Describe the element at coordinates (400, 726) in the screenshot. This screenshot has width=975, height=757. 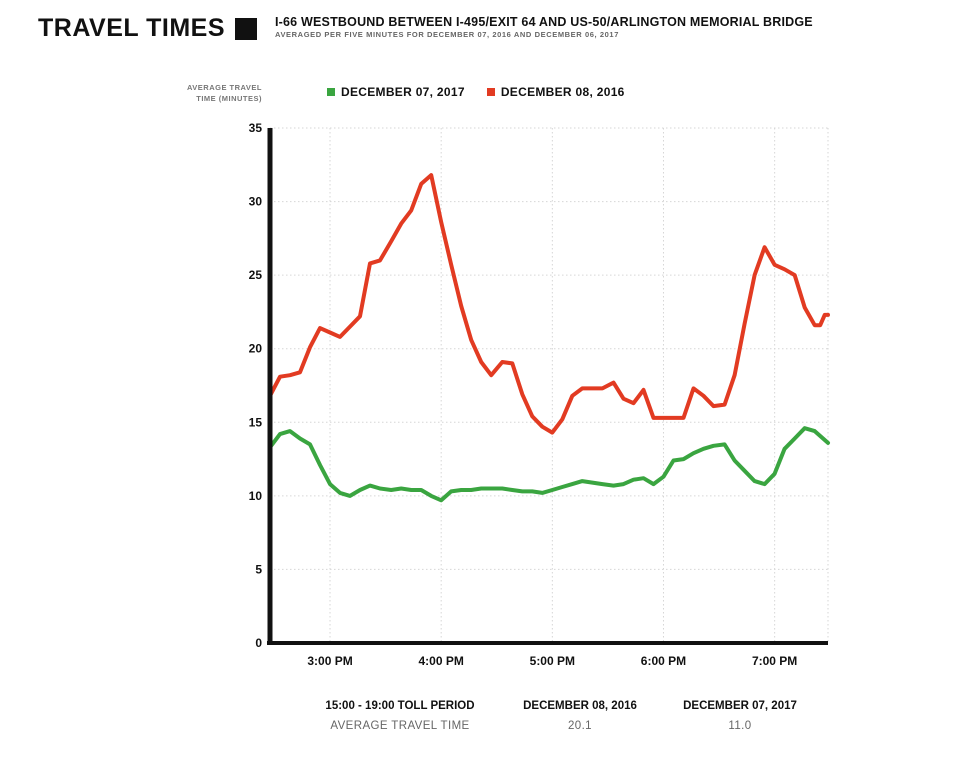
I see `summary-row-label: AVERAGE TRAVEL TIME` at that location.